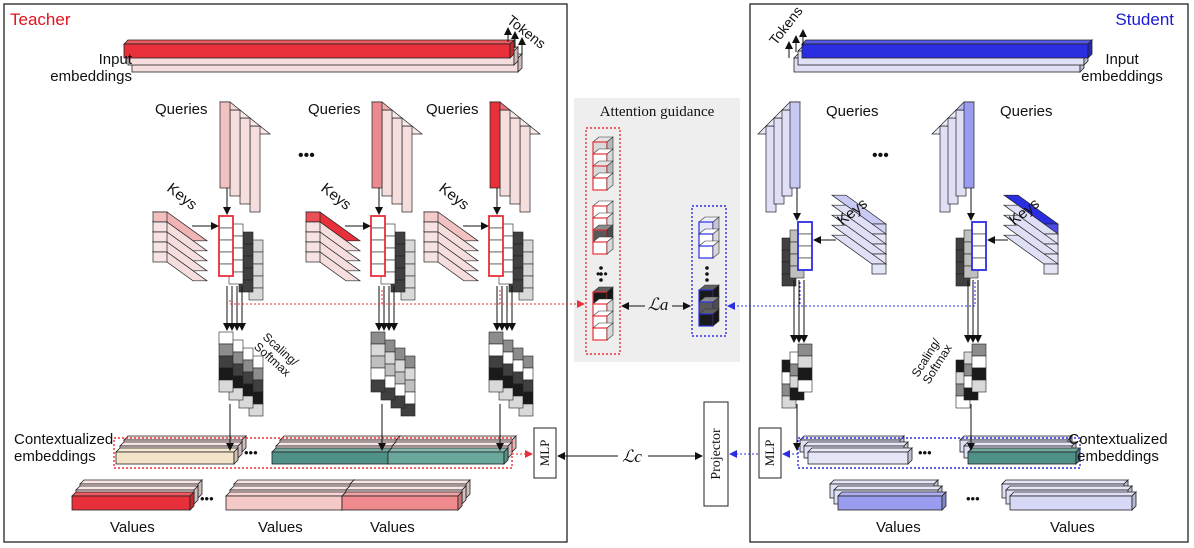 The height and width of the screenshot is (548, 1194). Describe the element at coordinates (657, 112) in the screenshot. I see `attention-guidance-title: Attention guidance` at that location.